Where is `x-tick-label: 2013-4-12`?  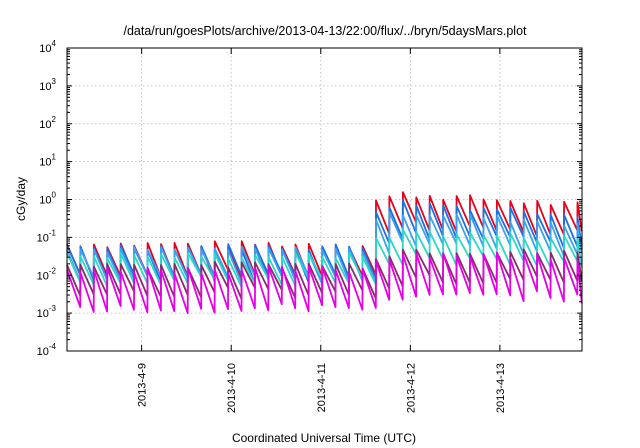
x-tick-label: 2013-4-12 is located at coordinates (411, 388).